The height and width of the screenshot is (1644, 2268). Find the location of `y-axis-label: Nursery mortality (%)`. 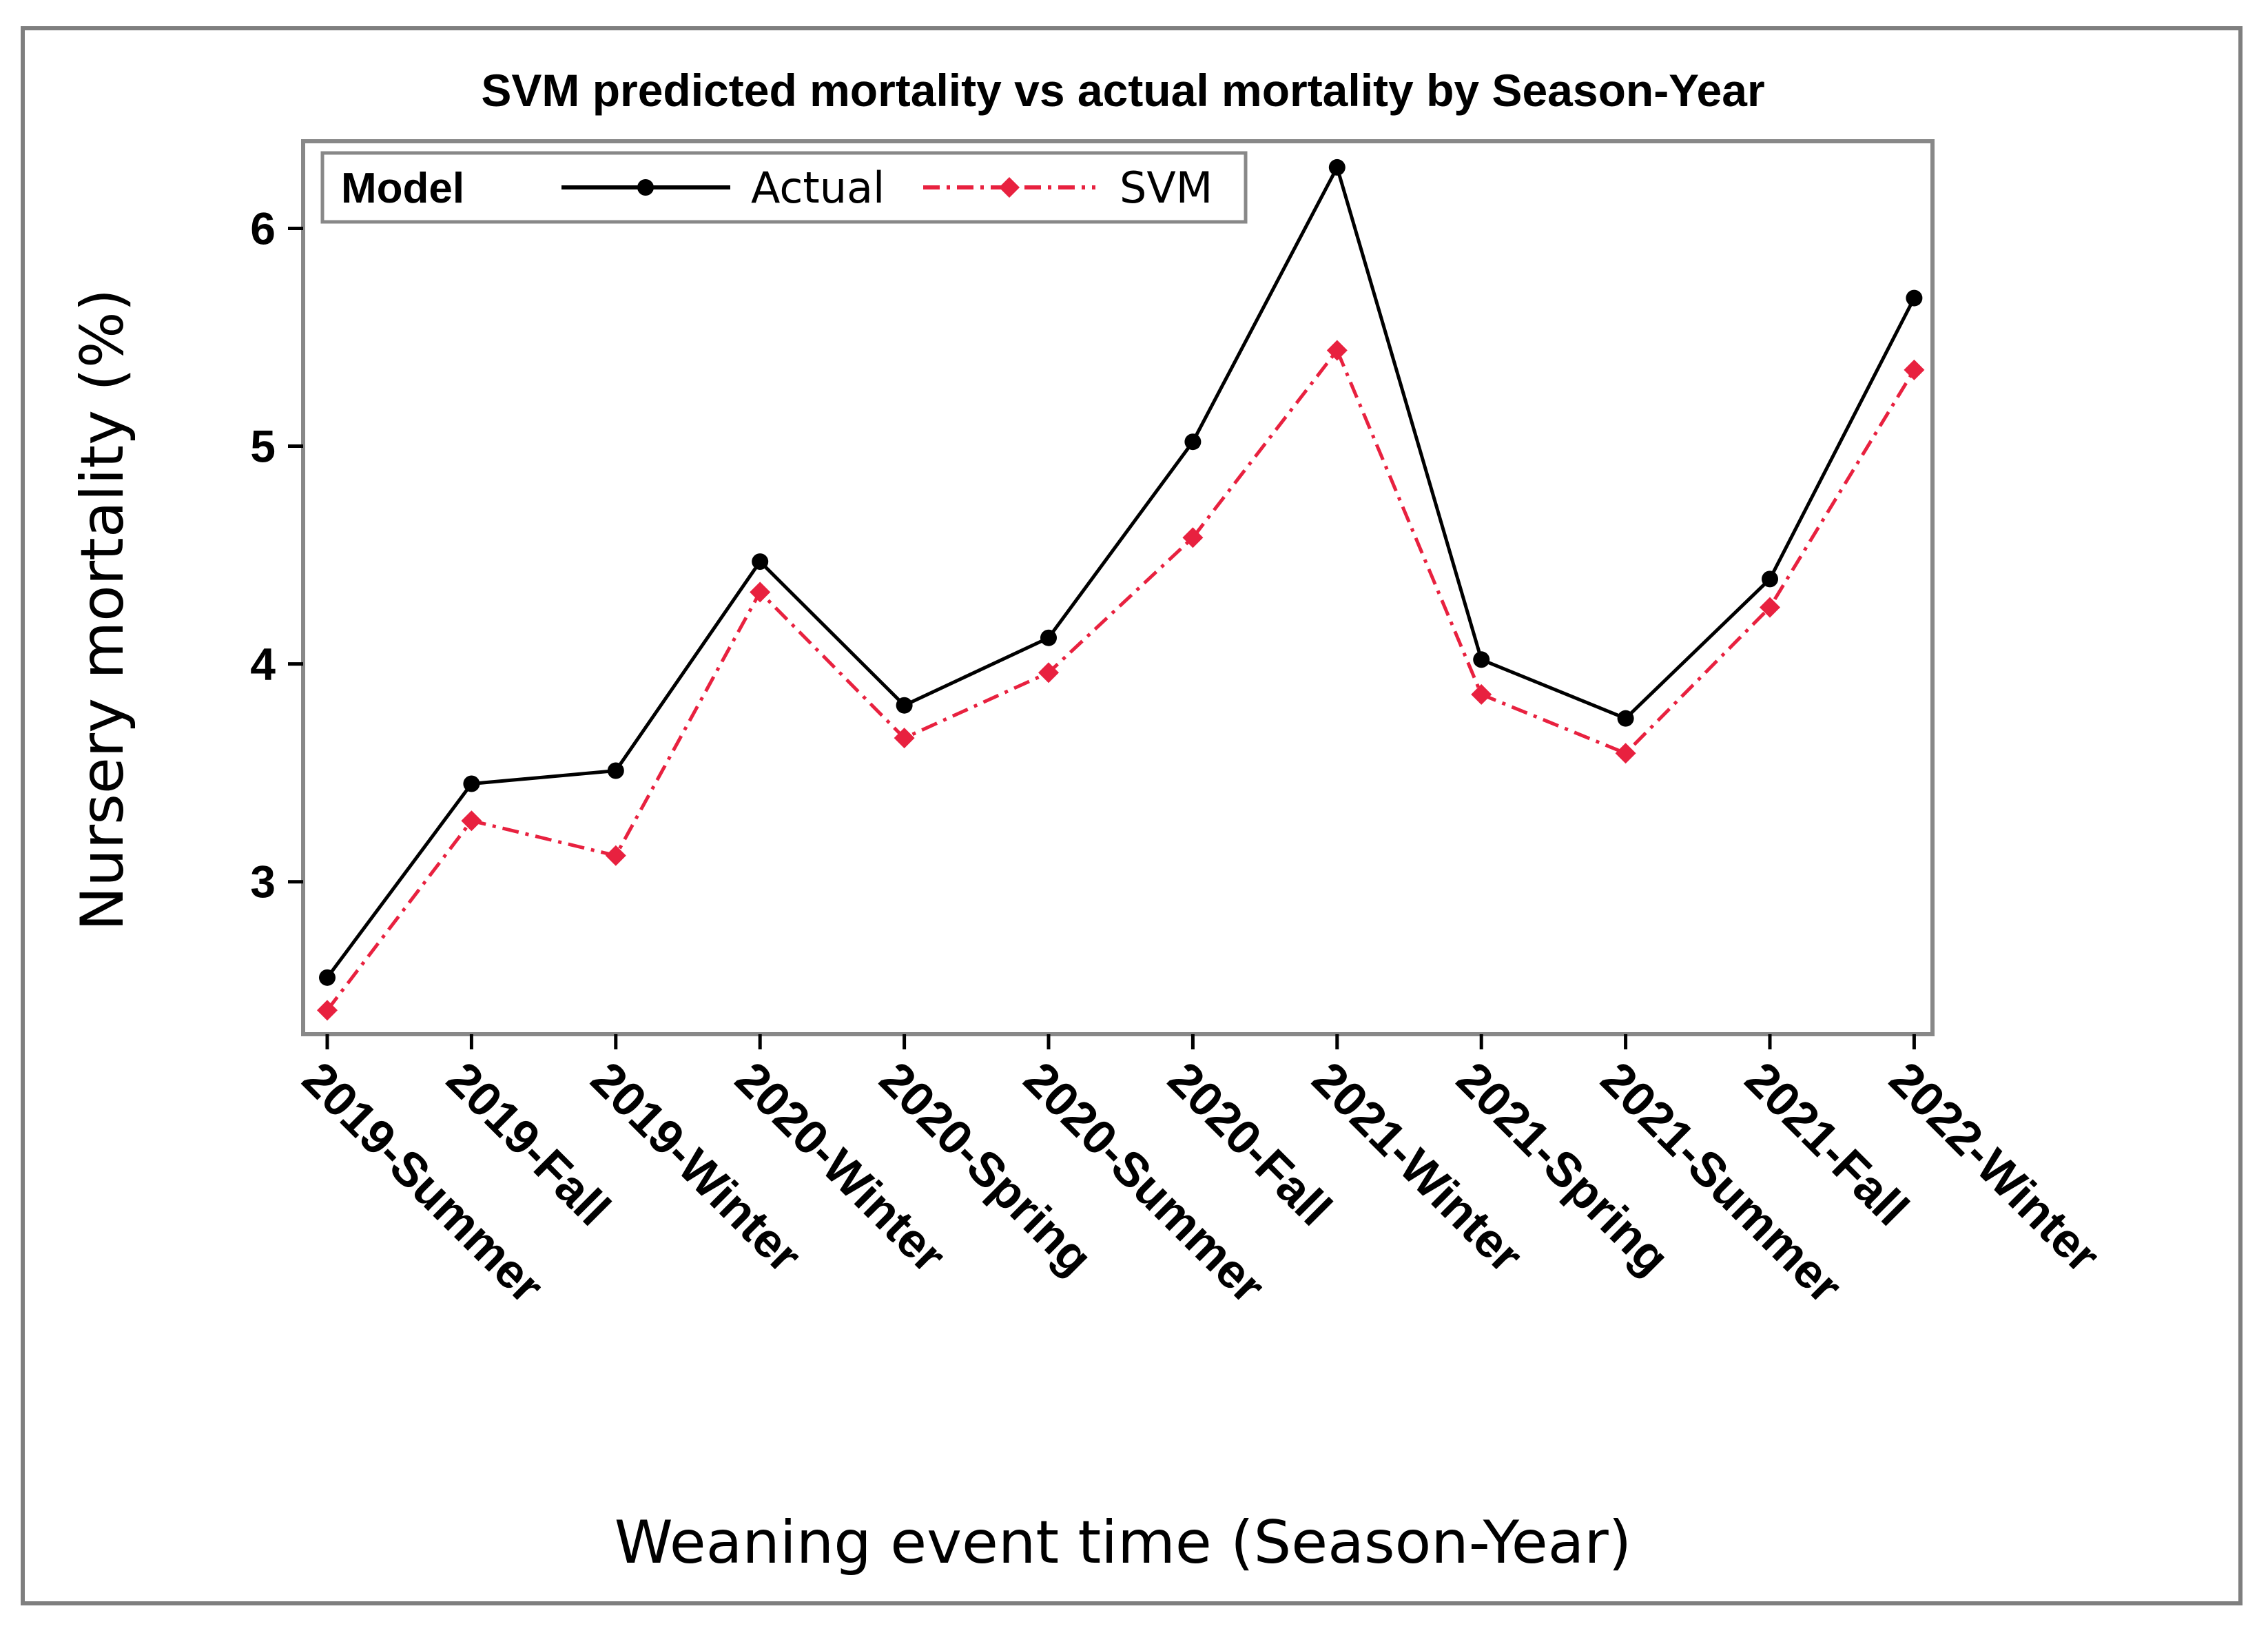

y-axis-label: Nursery mortality (%) is located at coordinates (102, 610).